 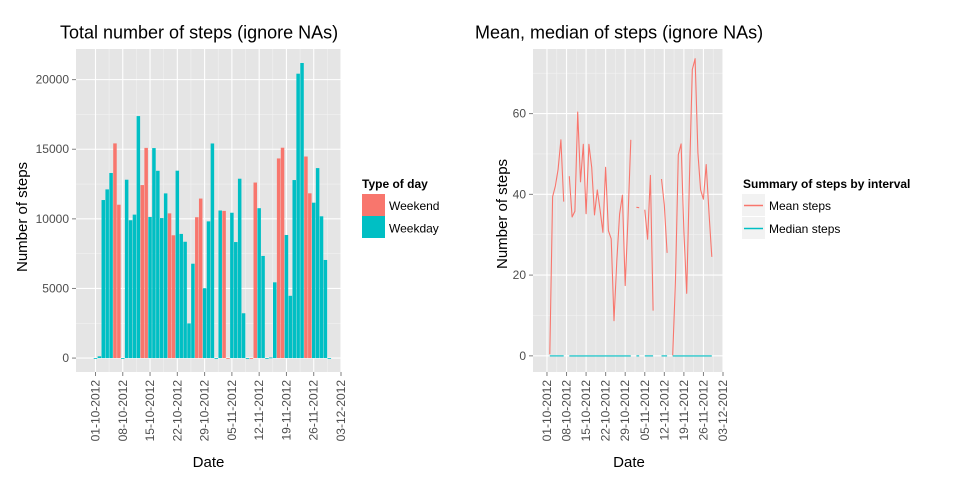 I want to click on chart1-x-tick-label: 22-10-2012, so click(x=177, y=411).